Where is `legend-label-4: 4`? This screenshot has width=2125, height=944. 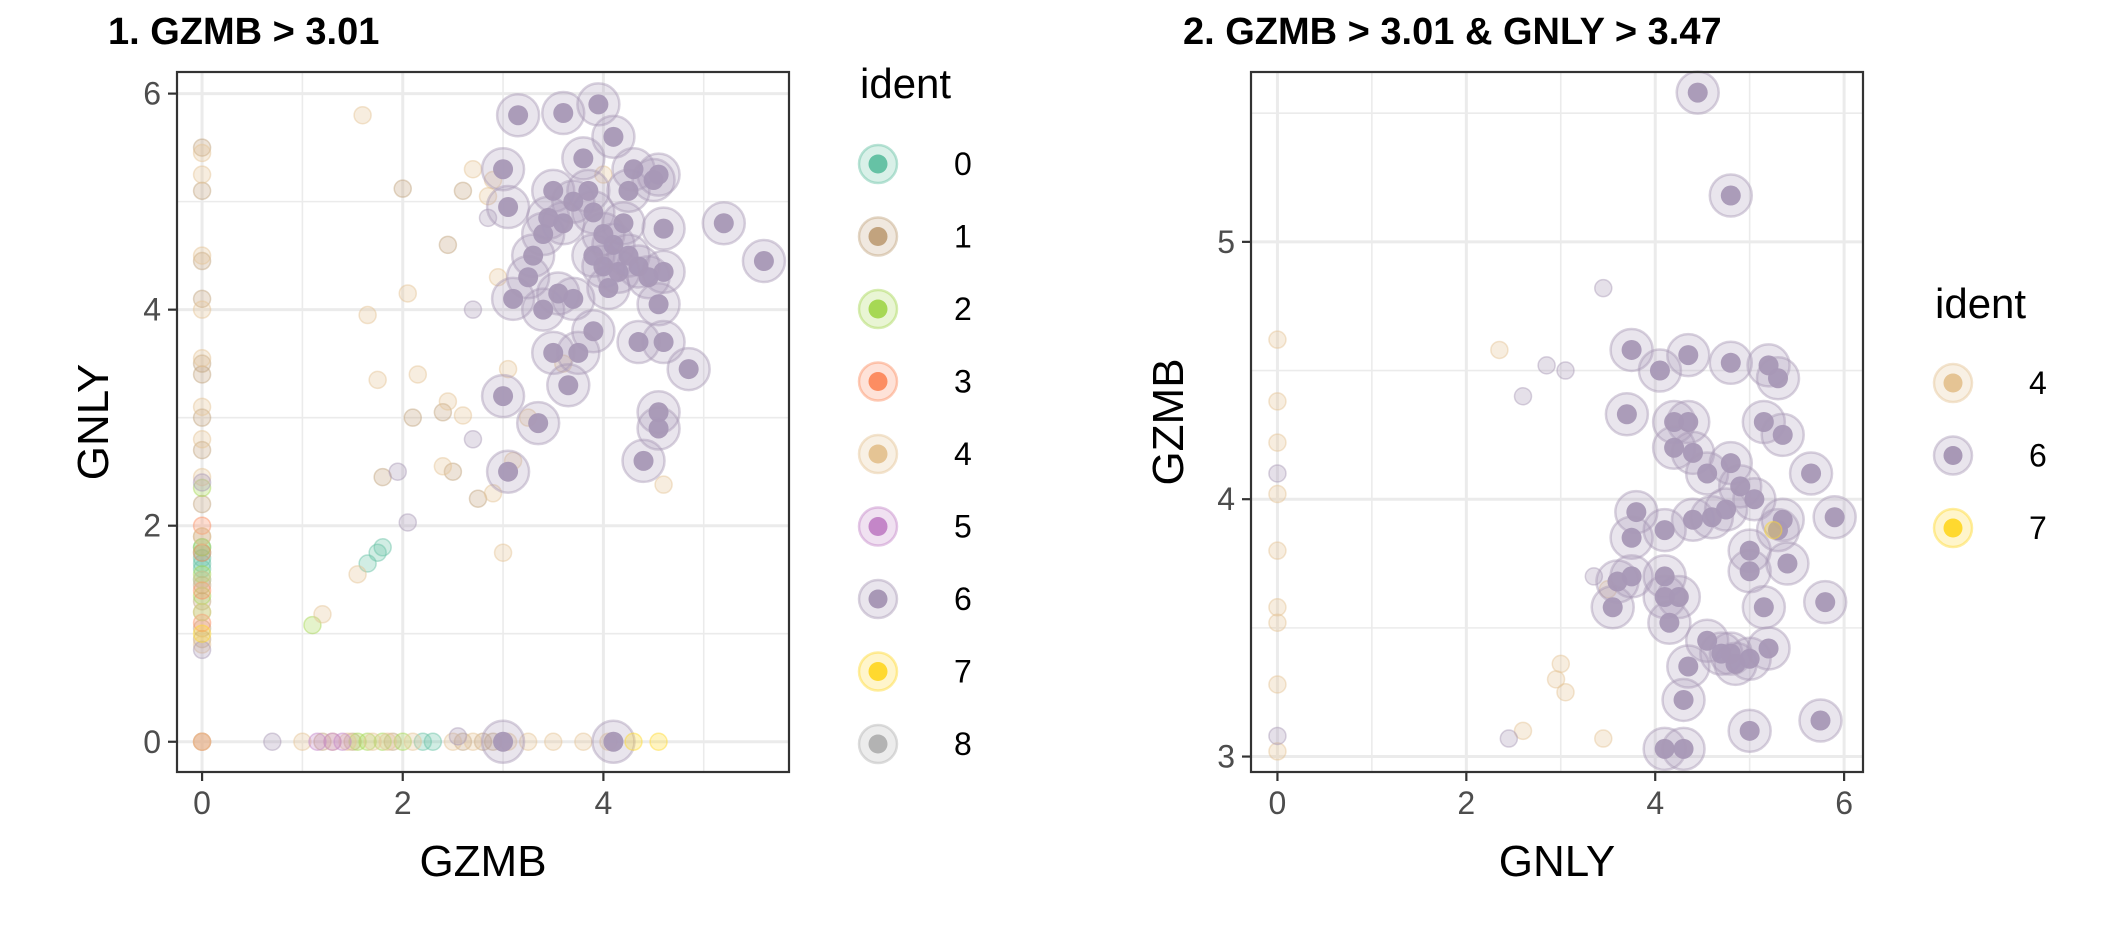
legend-label-4: 4 is located at coordinates (2038, 383).